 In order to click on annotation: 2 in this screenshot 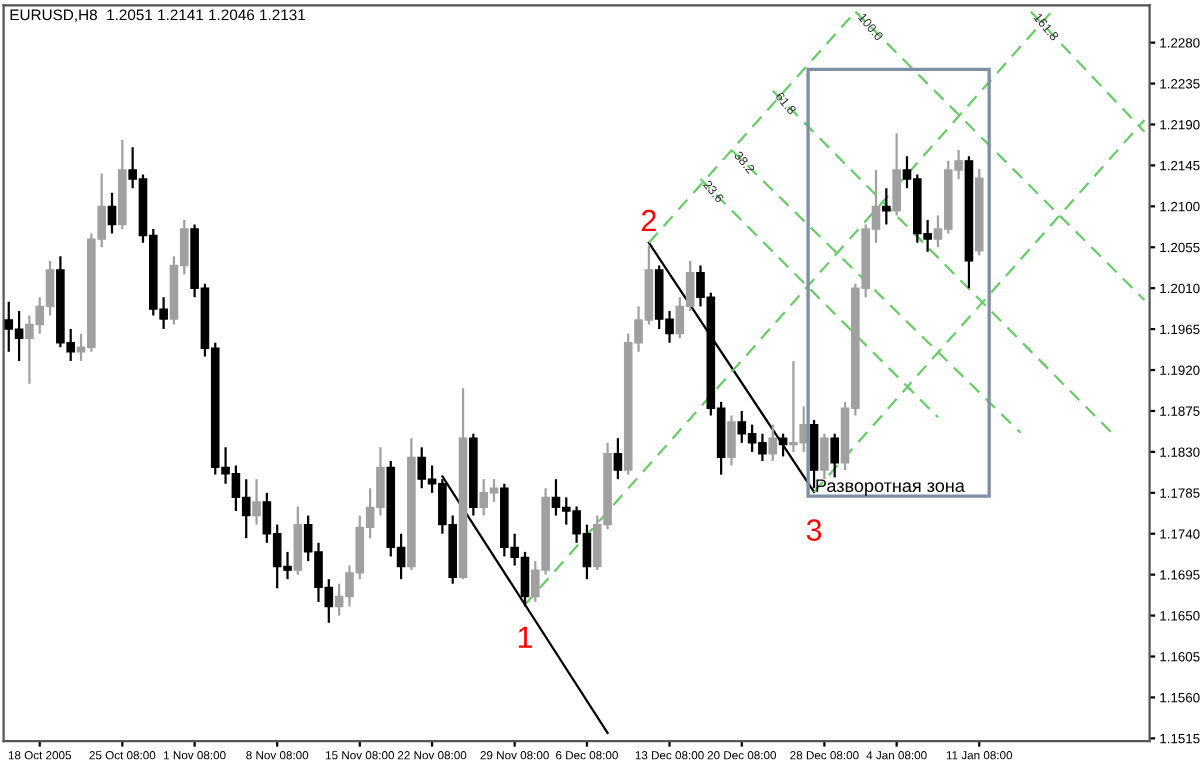, I will do `click(648, 220)`.